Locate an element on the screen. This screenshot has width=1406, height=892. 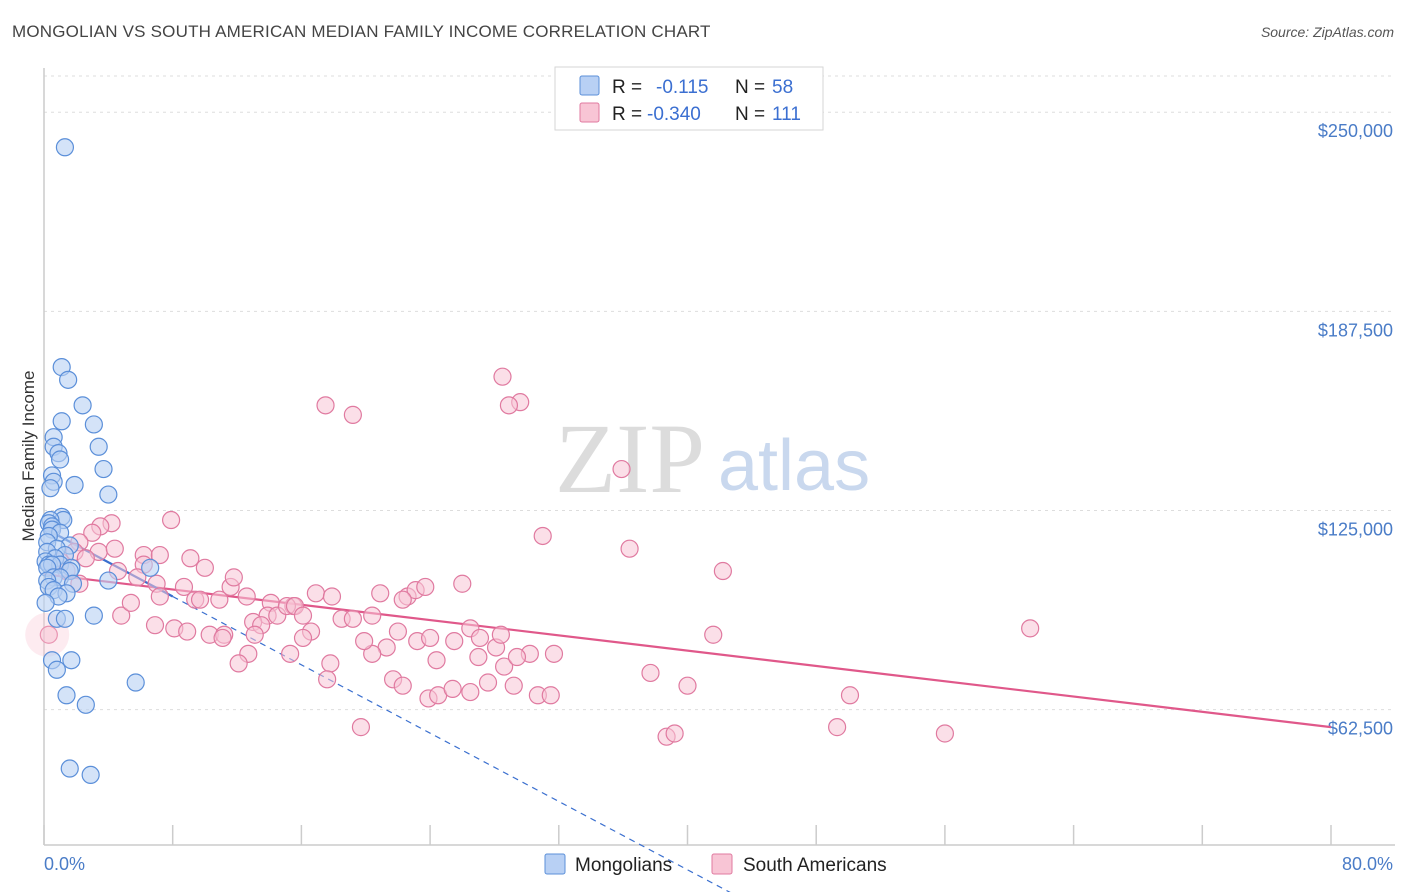
legend-r-label-mongolians: R = is located at coordinates (627, 87).